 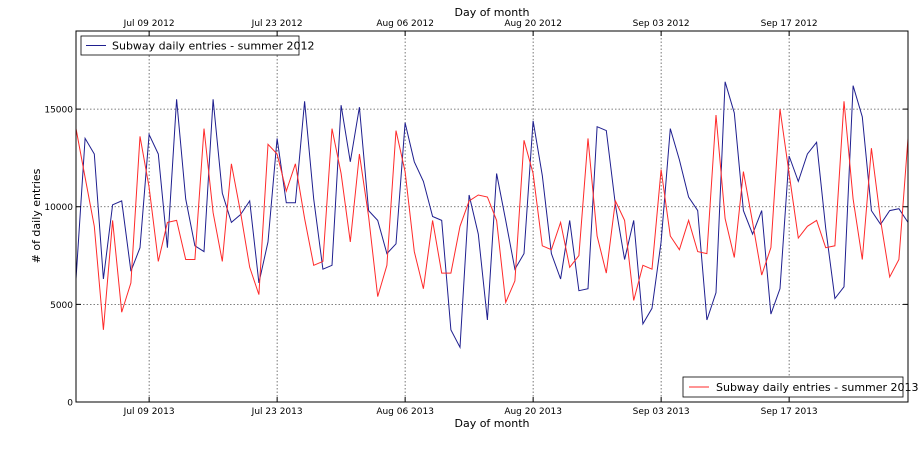 What do you see at coordinates (789, 412) in the screenshot?
I see `x-tick-label-bottom: Sep 17 2013` at bounding box center [789, 412].